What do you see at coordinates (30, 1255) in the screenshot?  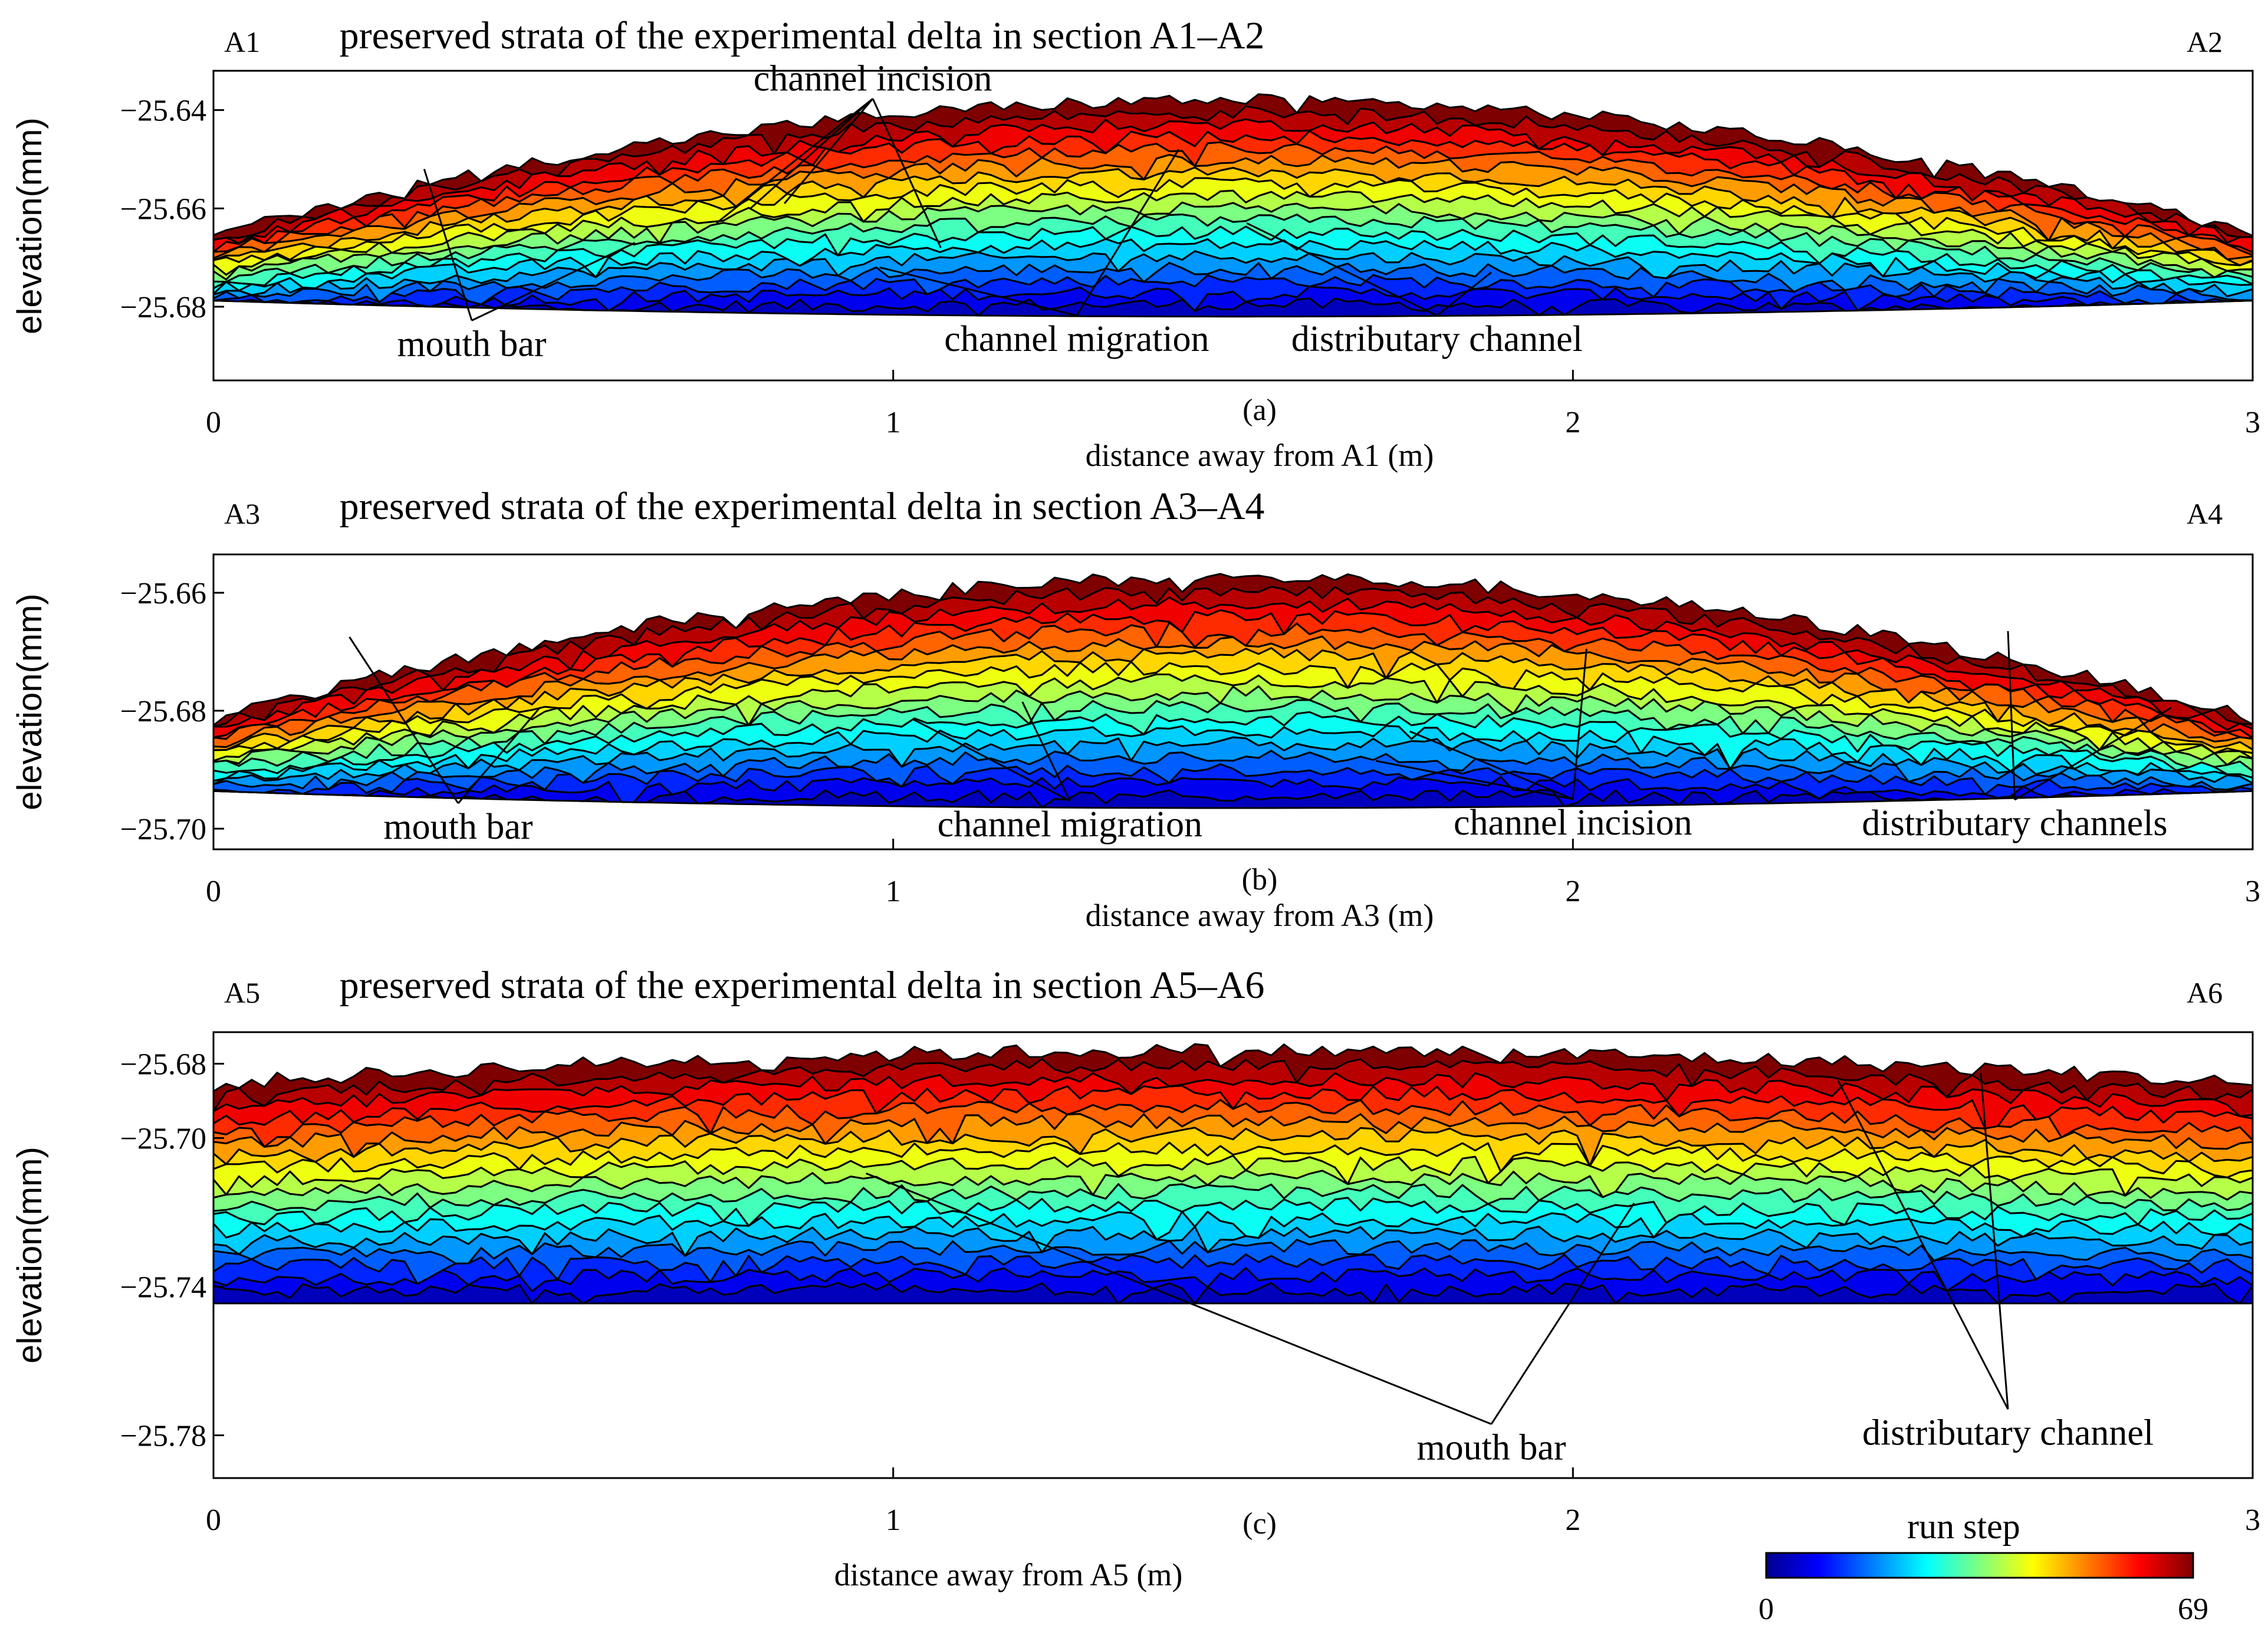 I see `panel-c-ylabel: elevation(mm)` at bounding box center [30, 1255].